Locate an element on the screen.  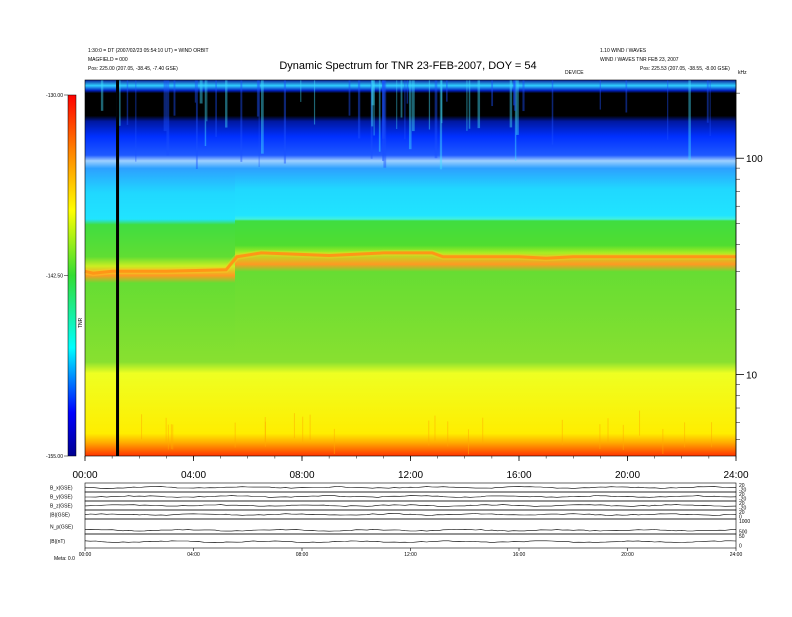
colorbar-label: TNR is located at coordinates (81, 322).